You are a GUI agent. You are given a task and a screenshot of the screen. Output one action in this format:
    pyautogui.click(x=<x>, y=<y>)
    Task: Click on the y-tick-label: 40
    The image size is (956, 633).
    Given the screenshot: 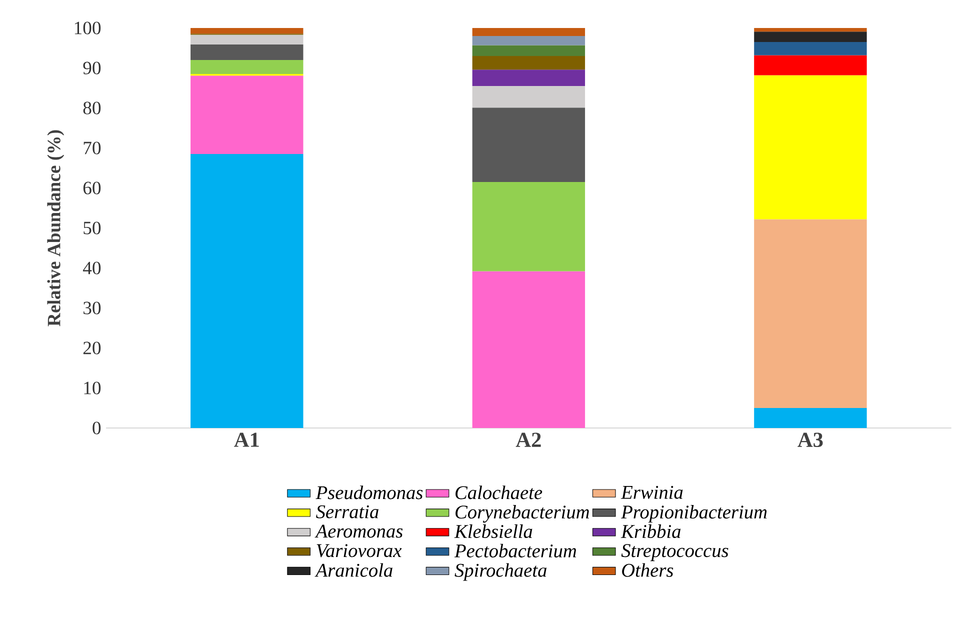 What is the action you would take?
    pyautogui.click(x=91, y=268)
    